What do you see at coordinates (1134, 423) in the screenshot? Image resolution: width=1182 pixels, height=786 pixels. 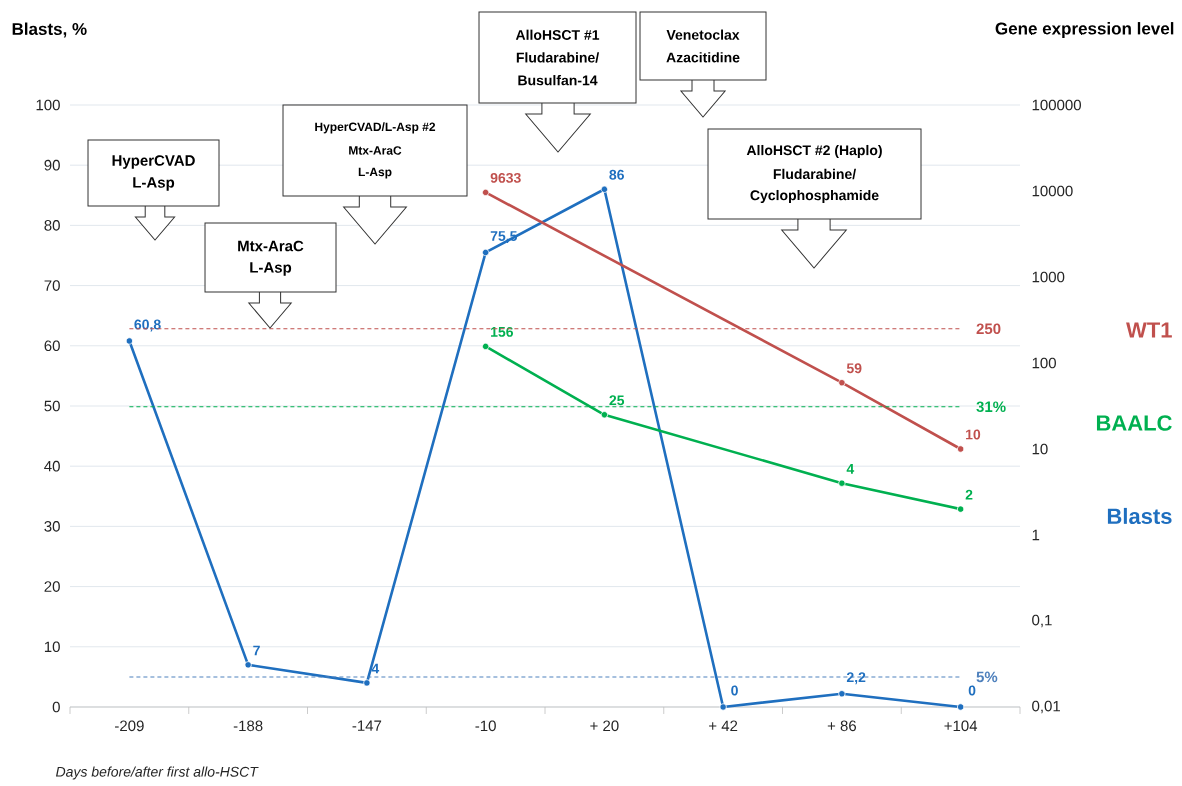 I see `text: BAALC` at bounding box center [1134, 423].